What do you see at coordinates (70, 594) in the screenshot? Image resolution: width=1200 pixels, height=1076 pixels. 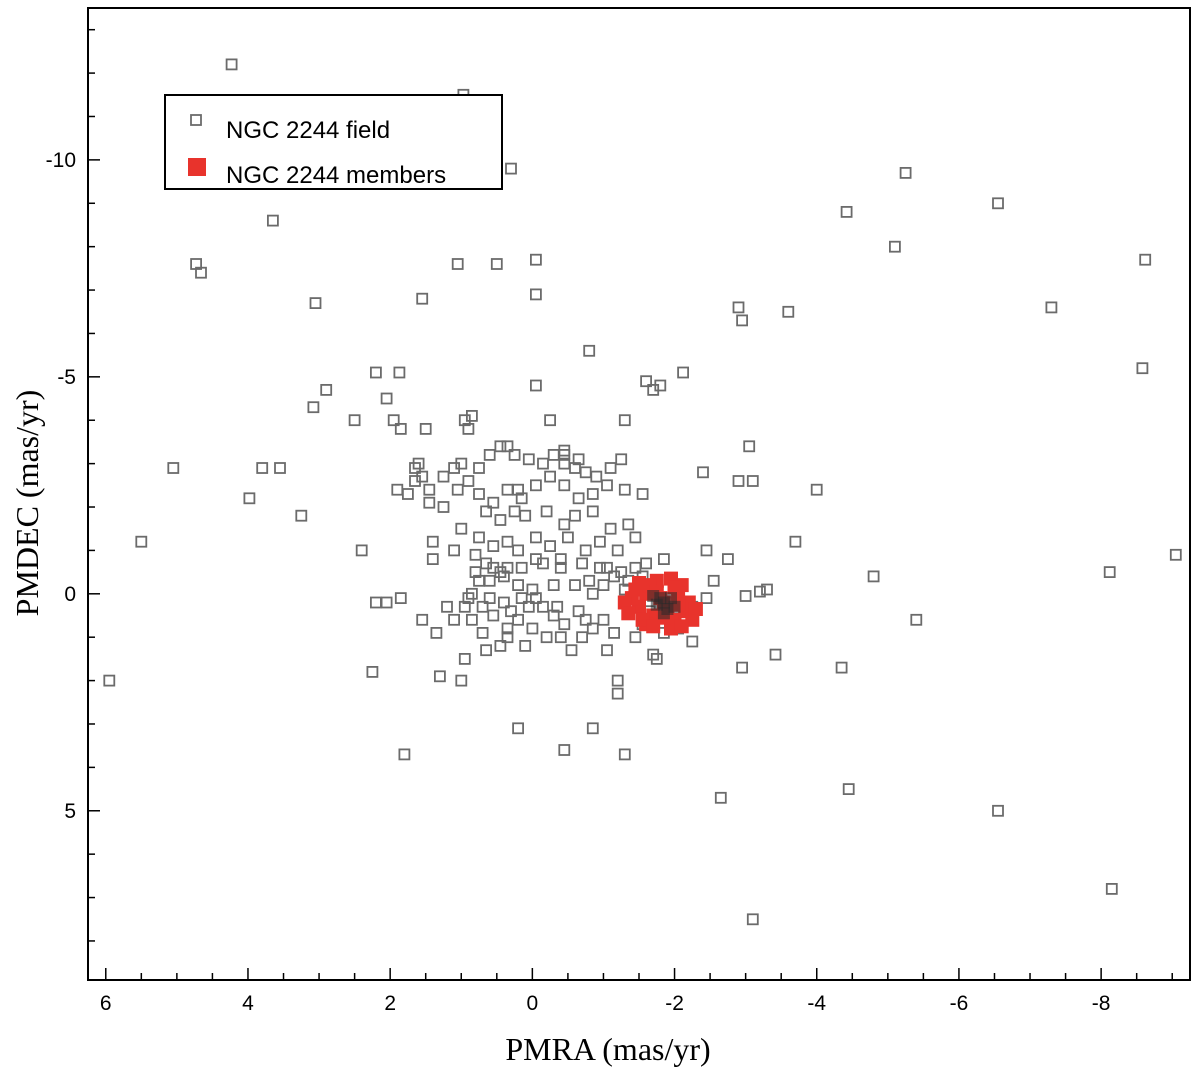 I see `y-tick-label: 0` at bounding box center [70, 594].